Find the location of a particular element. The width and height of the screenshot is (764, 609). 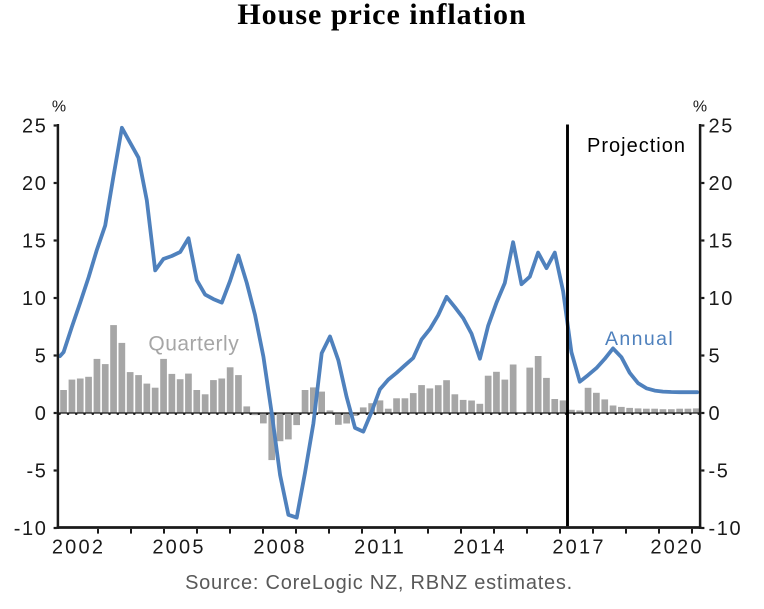

svg-text: 2005 is located at coordinates (178, 548).